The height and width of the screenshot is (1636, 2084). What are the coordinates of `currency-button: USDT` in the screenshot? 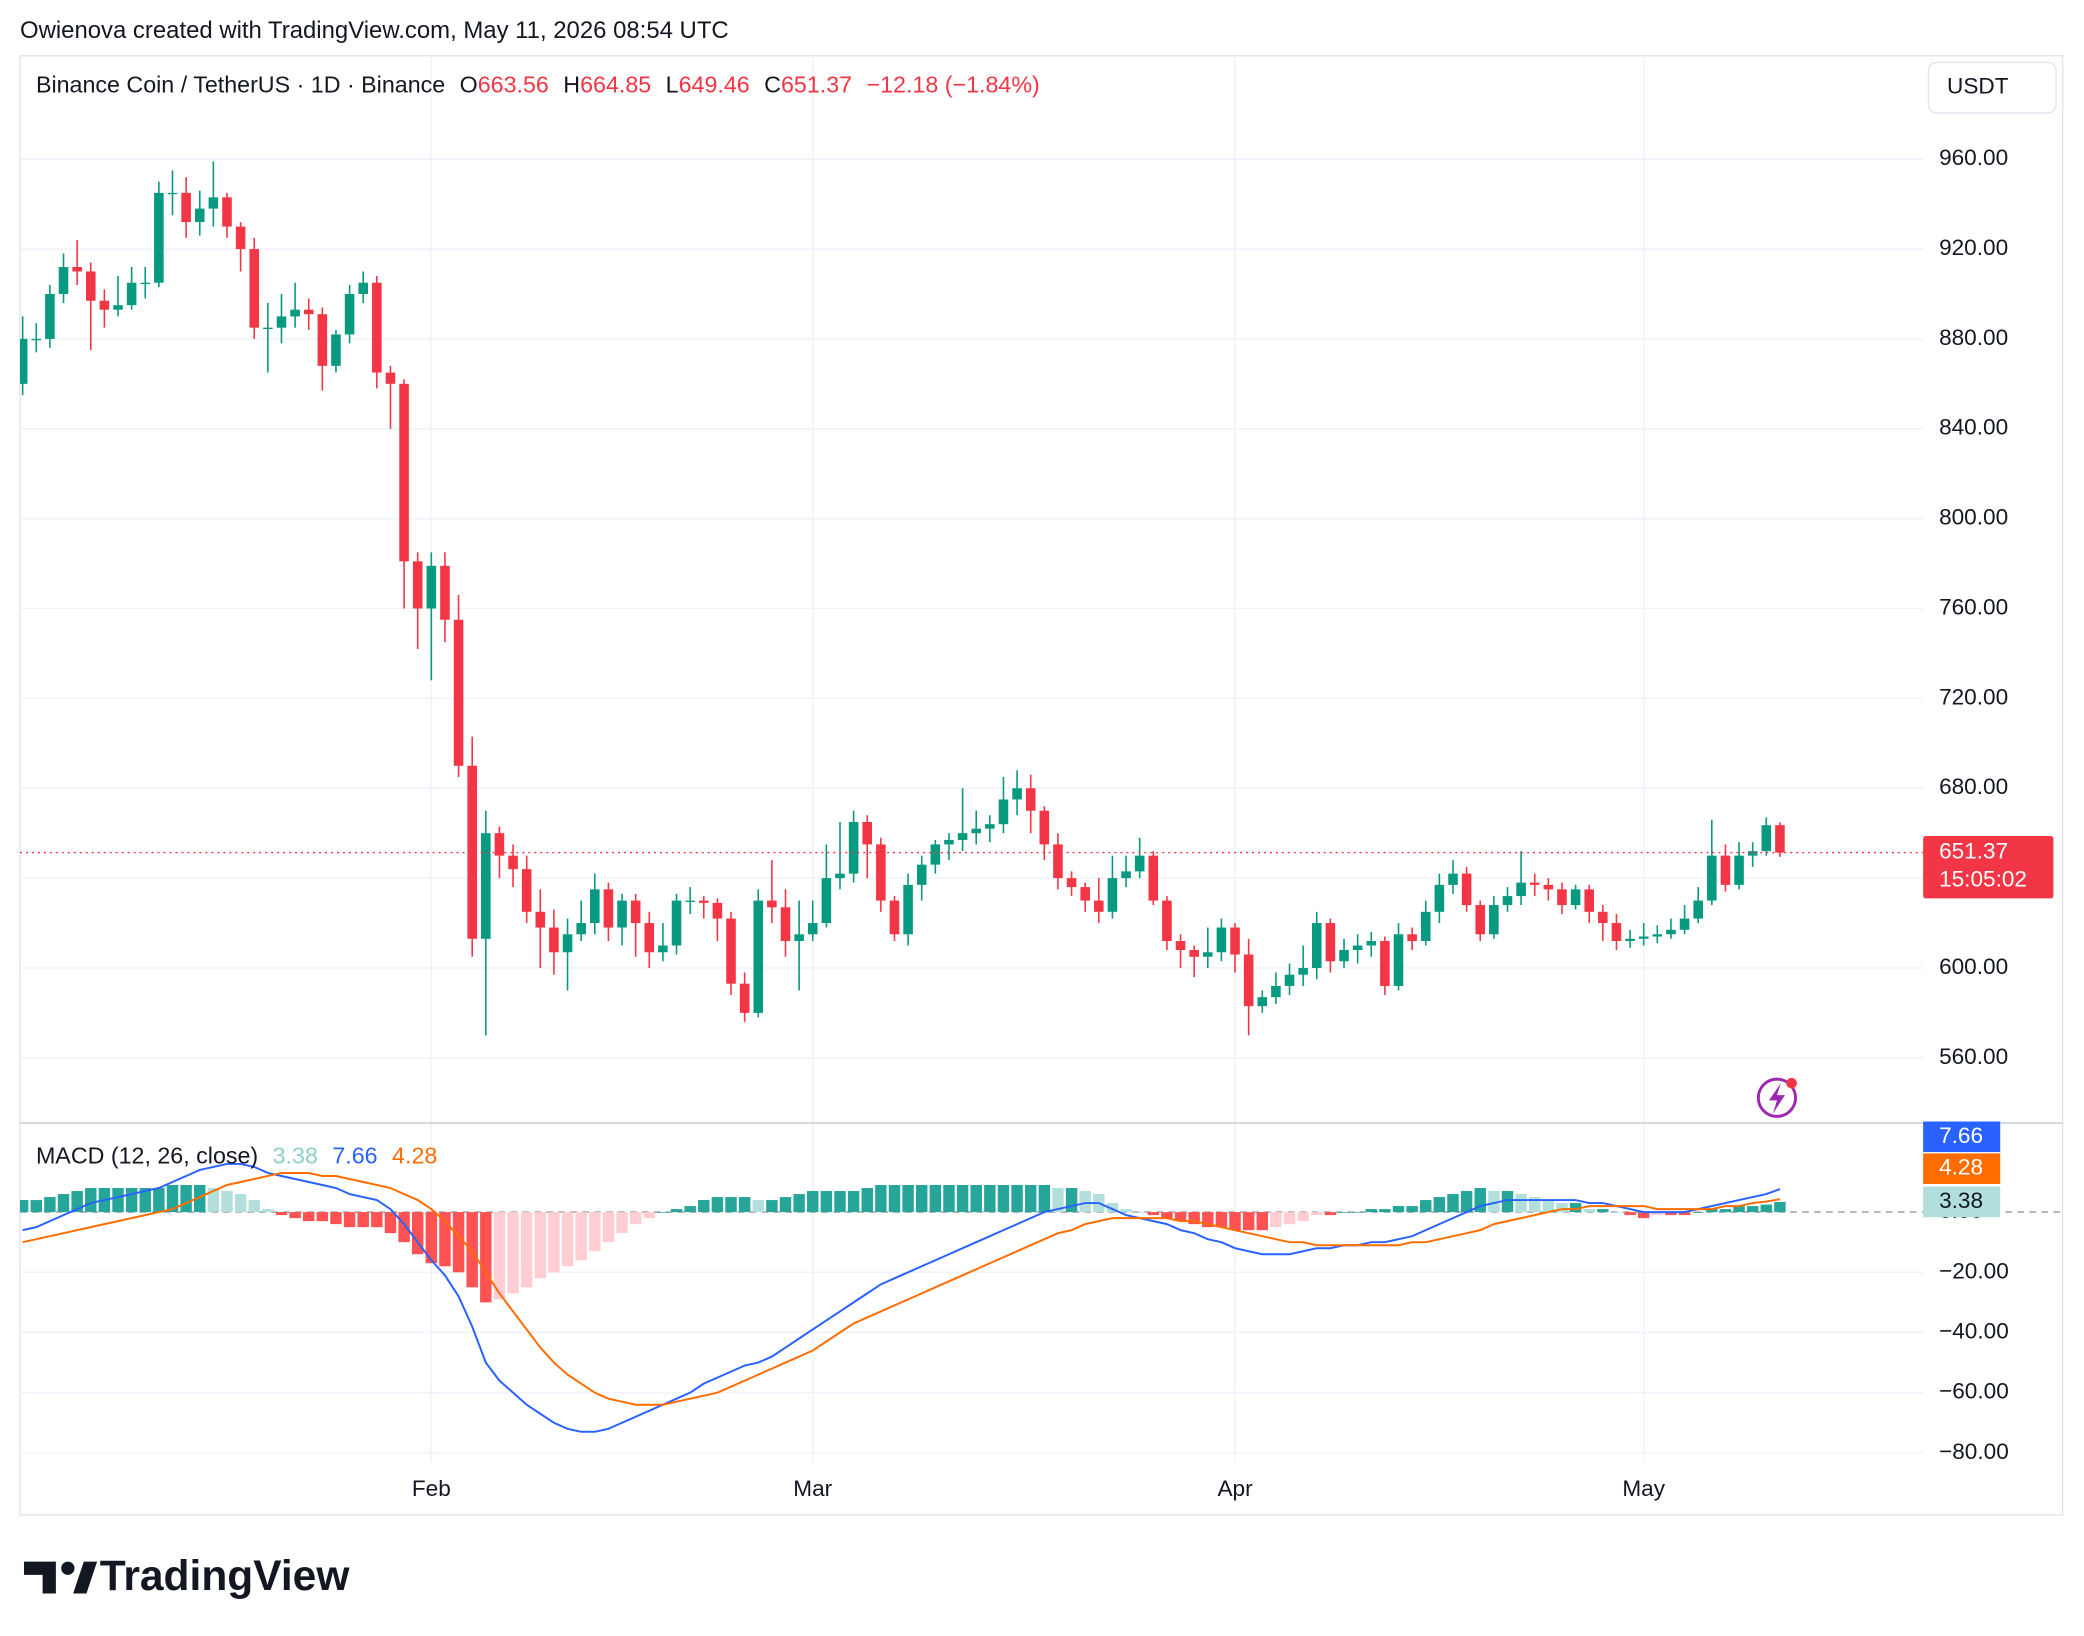 It's located at (1992, 87).